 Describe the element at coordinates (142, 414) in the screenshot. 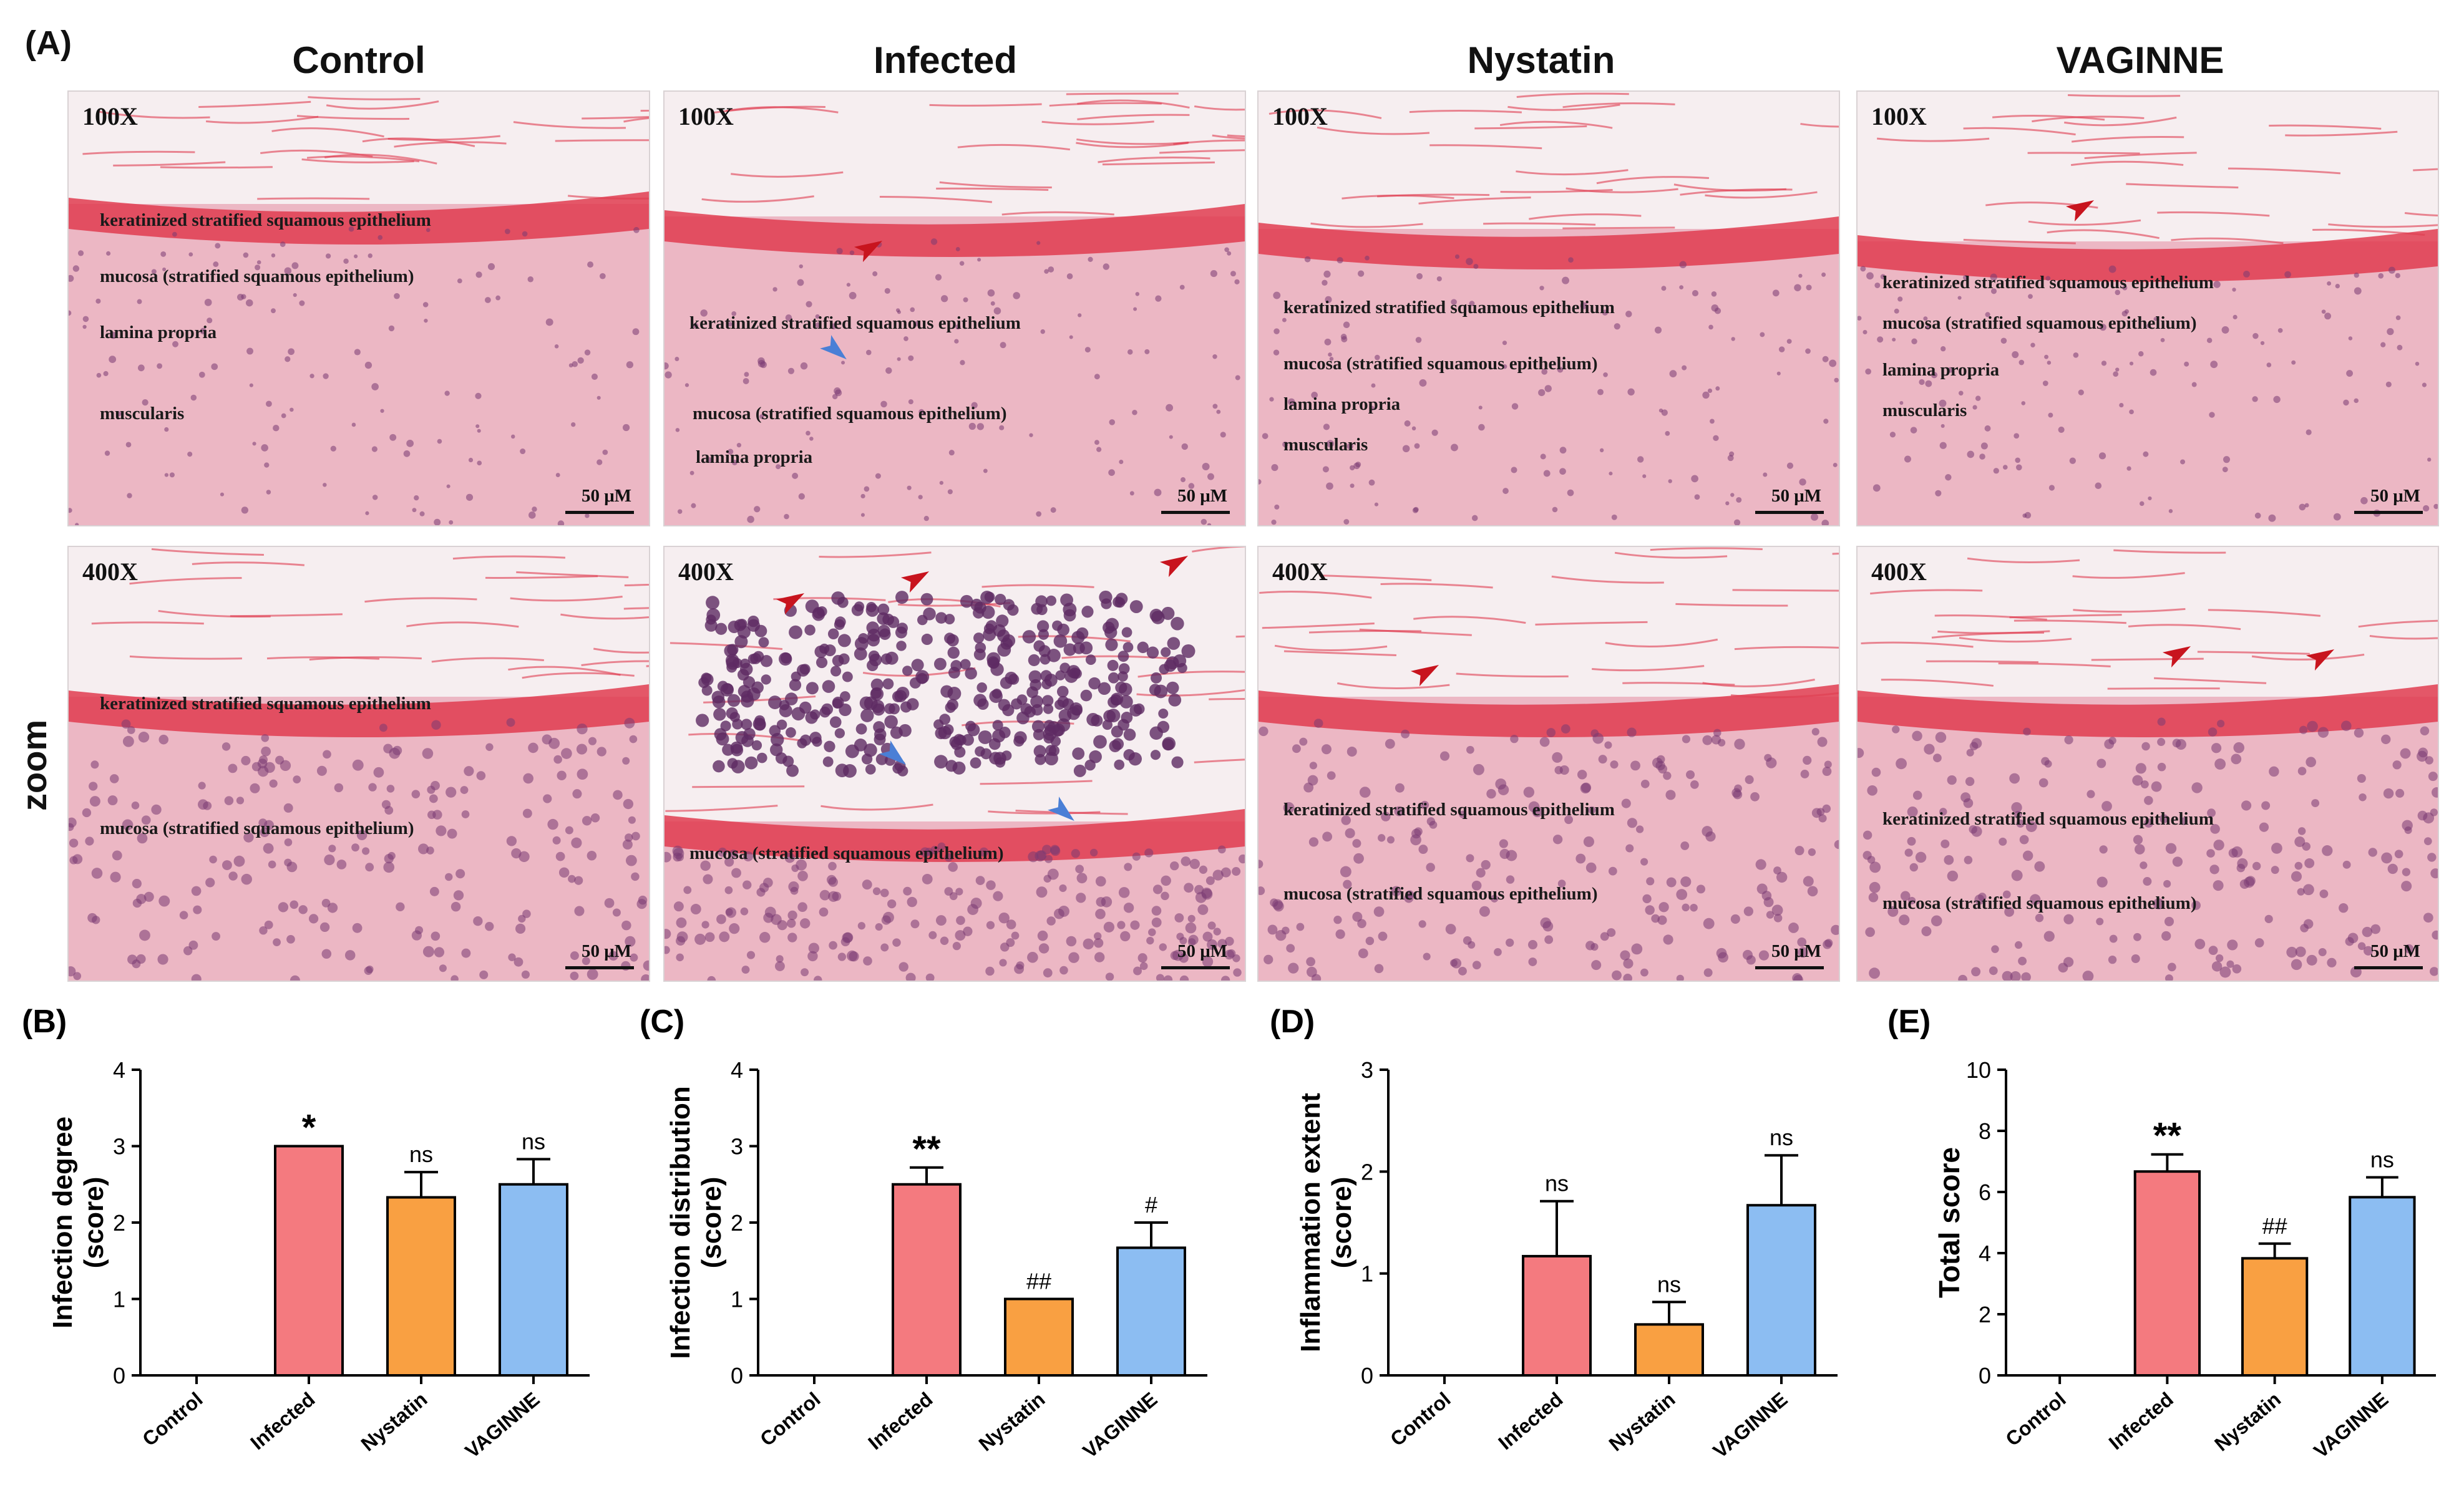

I see `tissue-label-muscularis: muscularis` at that location.